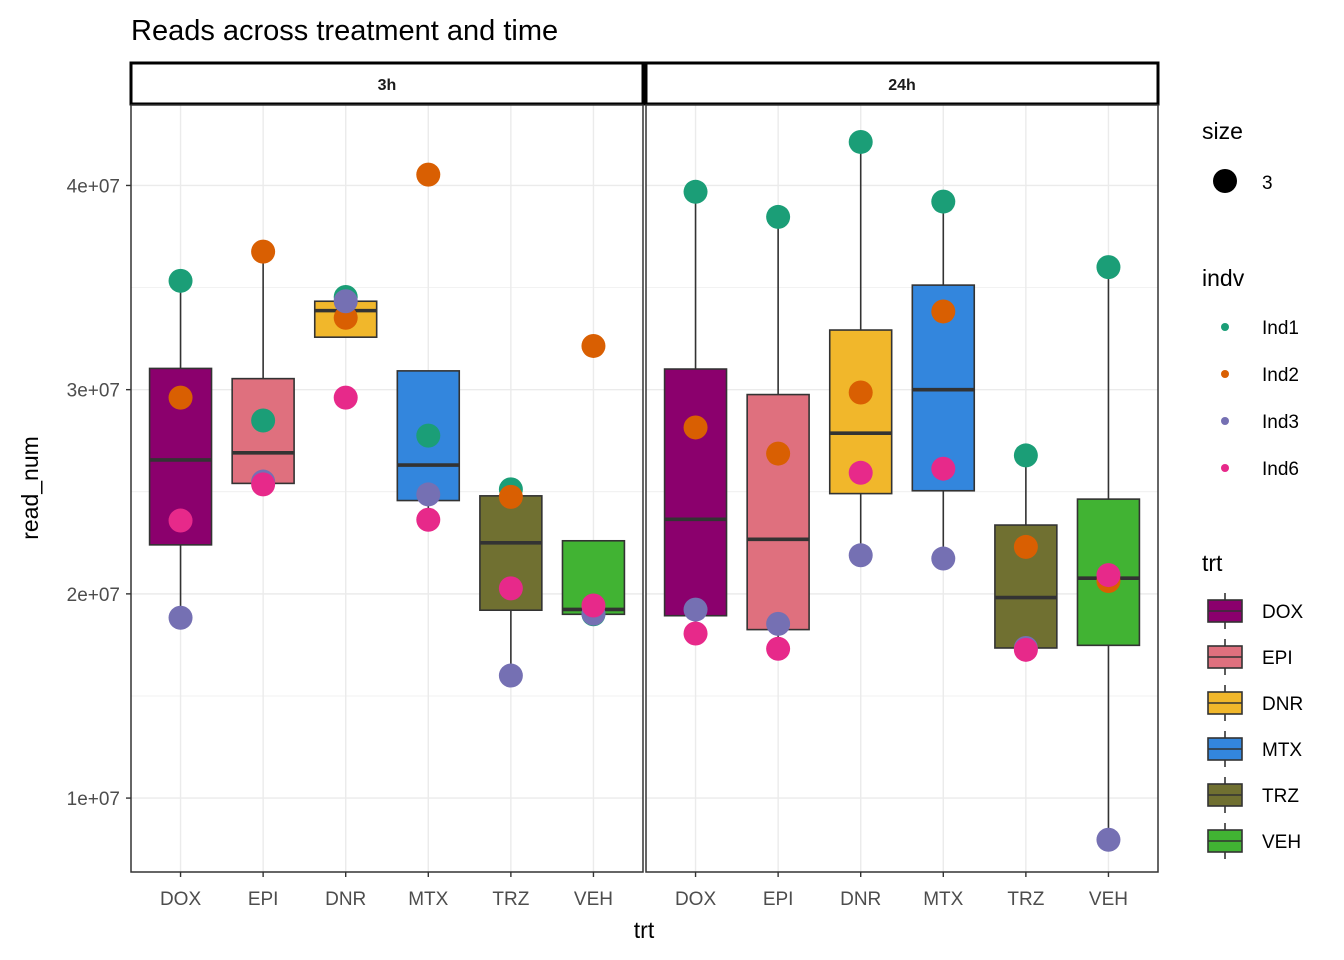  Describe the element at coordinates (1282, 704) in the screenshot. I see `legend-label: DNR` at that location.